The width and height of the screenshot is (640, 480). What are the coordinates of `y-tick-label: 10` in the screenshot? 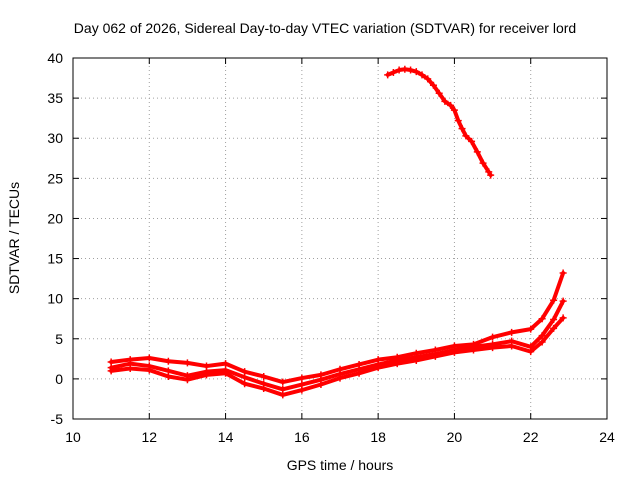 It's located at (55, 299).